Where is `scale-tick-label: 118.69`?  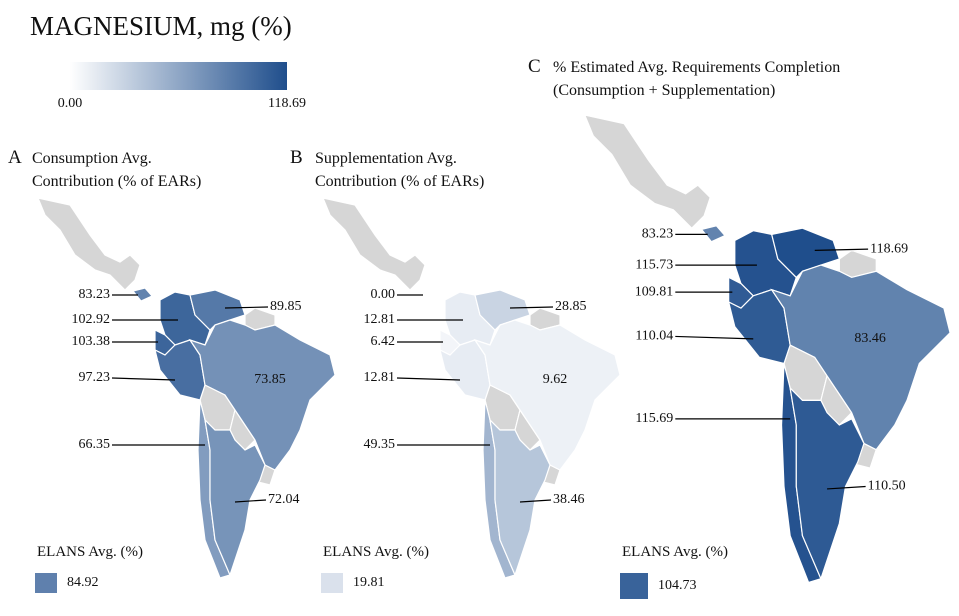 scale-tick-label: 118.69 is located at coordinates (287, 103).